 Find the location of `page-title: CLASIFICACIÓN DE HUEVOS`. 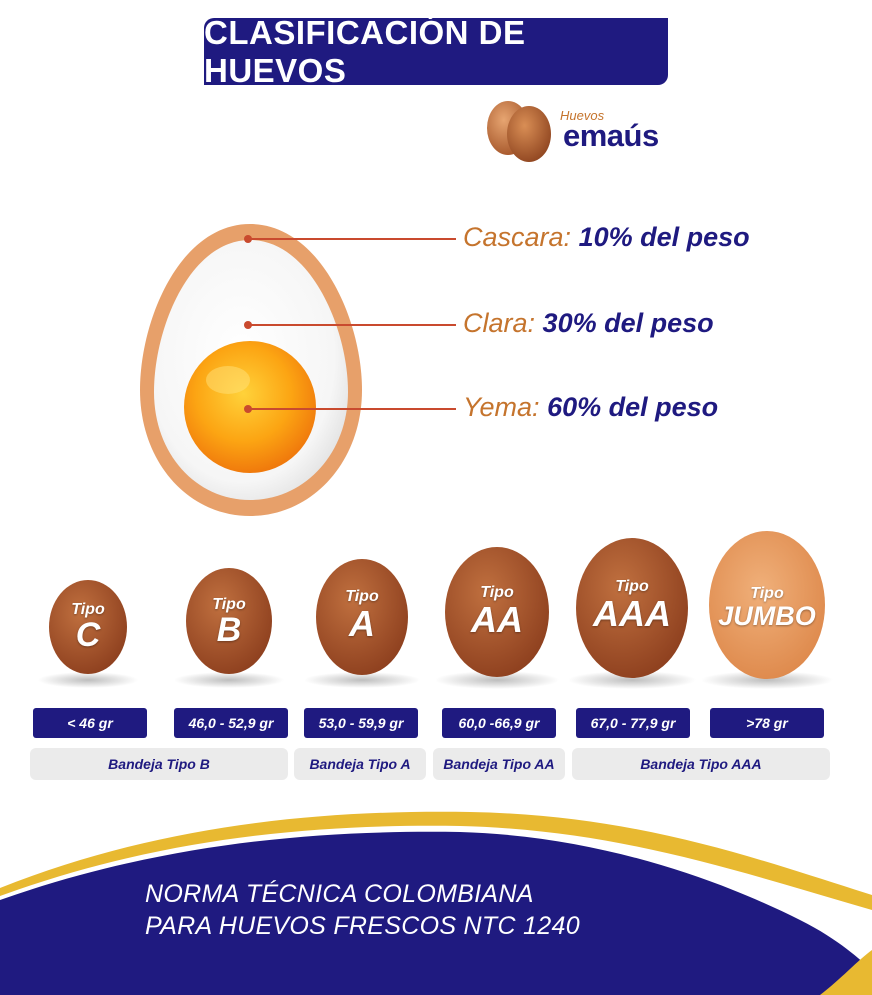

page-title: CLASIFICACIÓN DE HUEVOS is located at coordinates (365, 51).